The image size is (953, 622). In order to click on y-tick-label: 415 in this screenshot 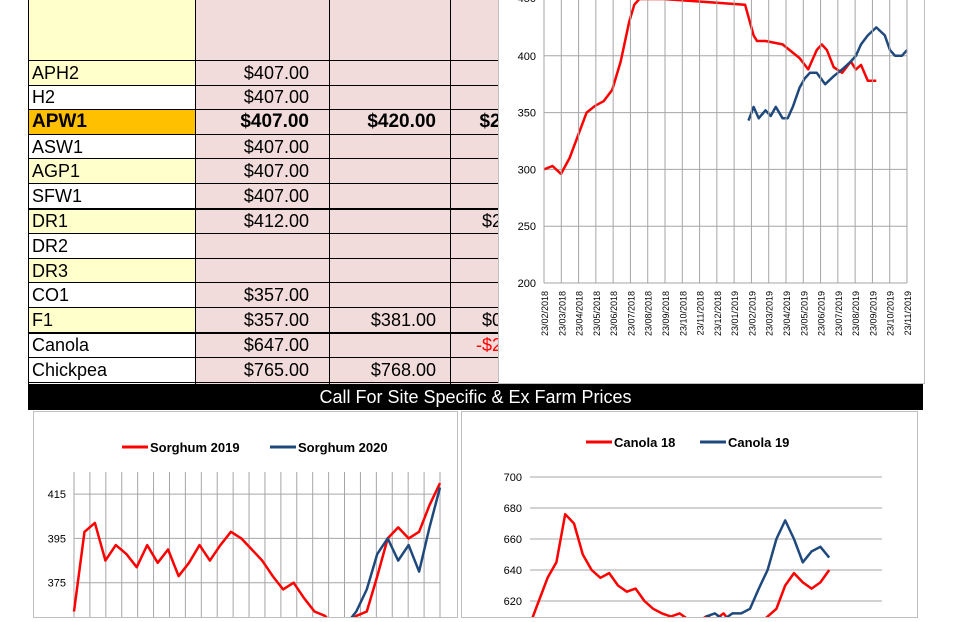, I will do `click(57, 495)`.